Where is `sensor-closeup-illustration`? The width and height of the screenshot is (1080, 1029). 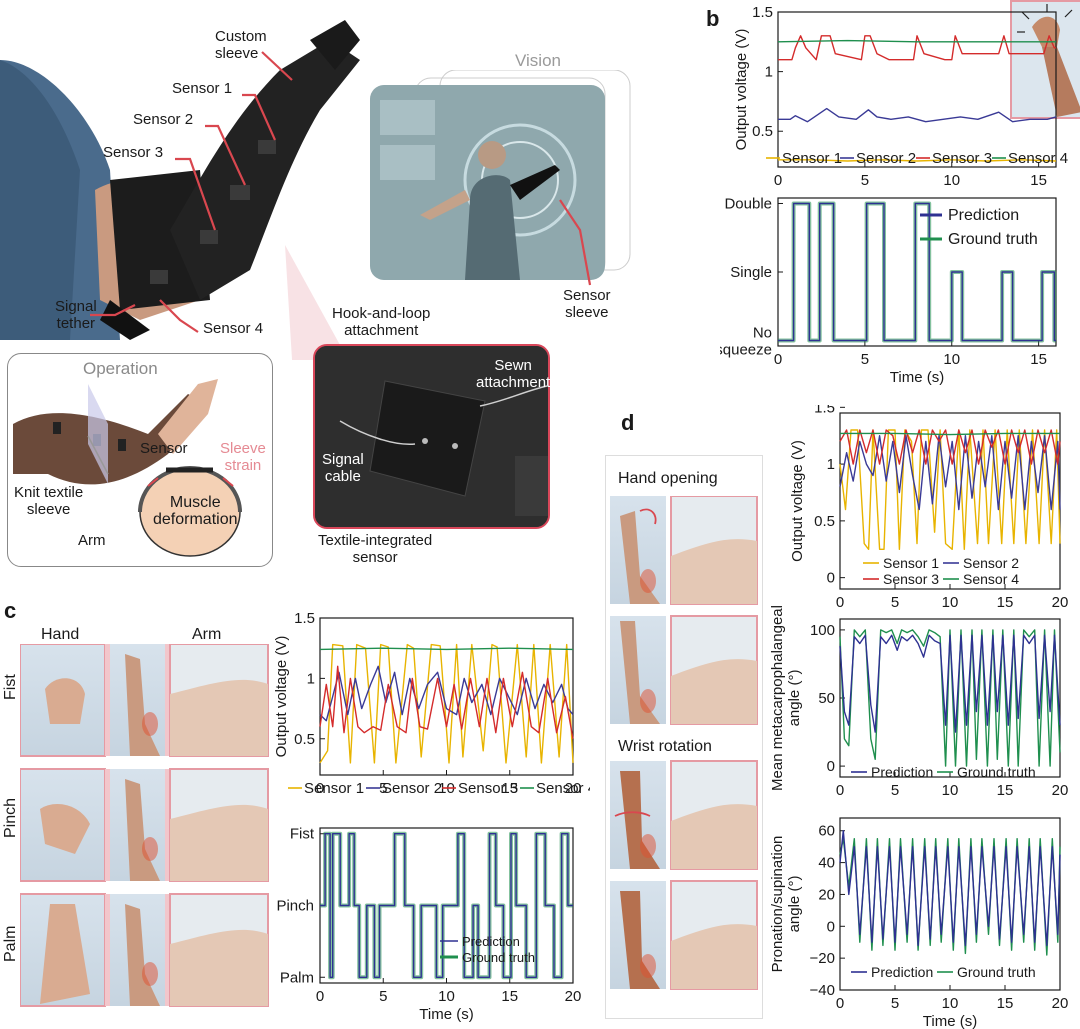 sensor-closeup-illustration is located at coordinates (431, 436).